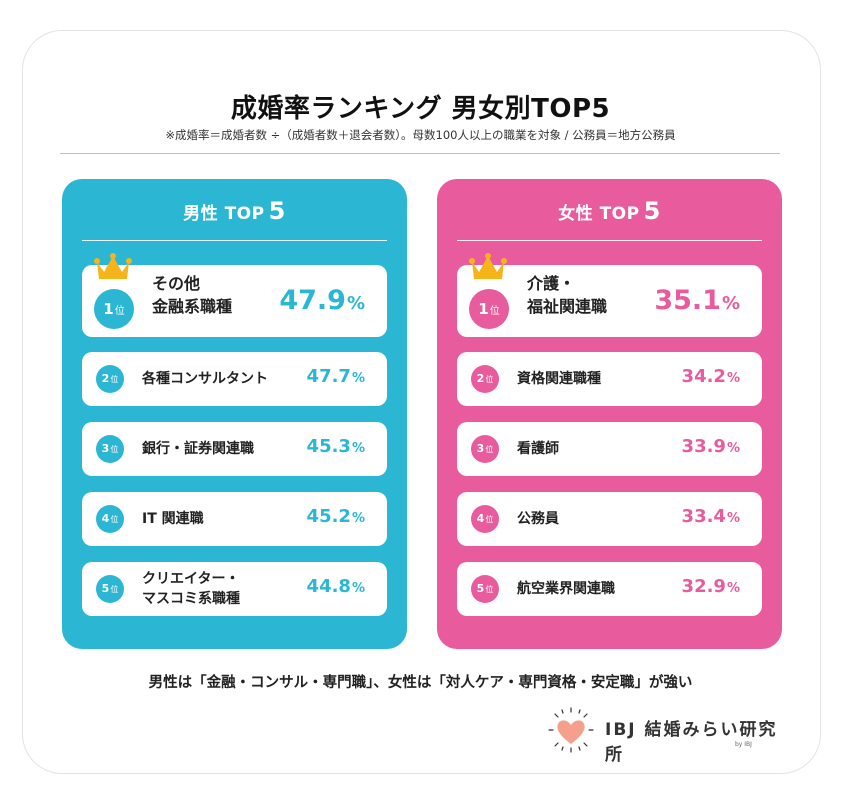 The height and width of the screenshot is (787, 841). Describe the element at coordinates (335, 516) in the screenshot. I see `success-rate: 45.2%` at that location.